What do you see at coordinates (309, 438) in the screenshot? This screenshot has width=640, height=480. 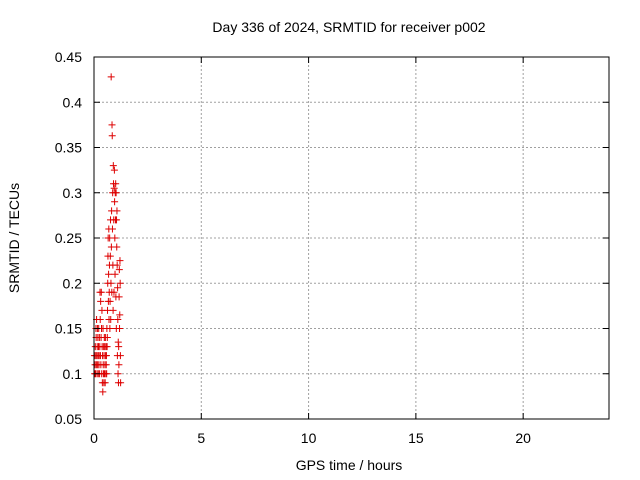 I see `x-tick-label: 10` at bounding box center [309, 438].